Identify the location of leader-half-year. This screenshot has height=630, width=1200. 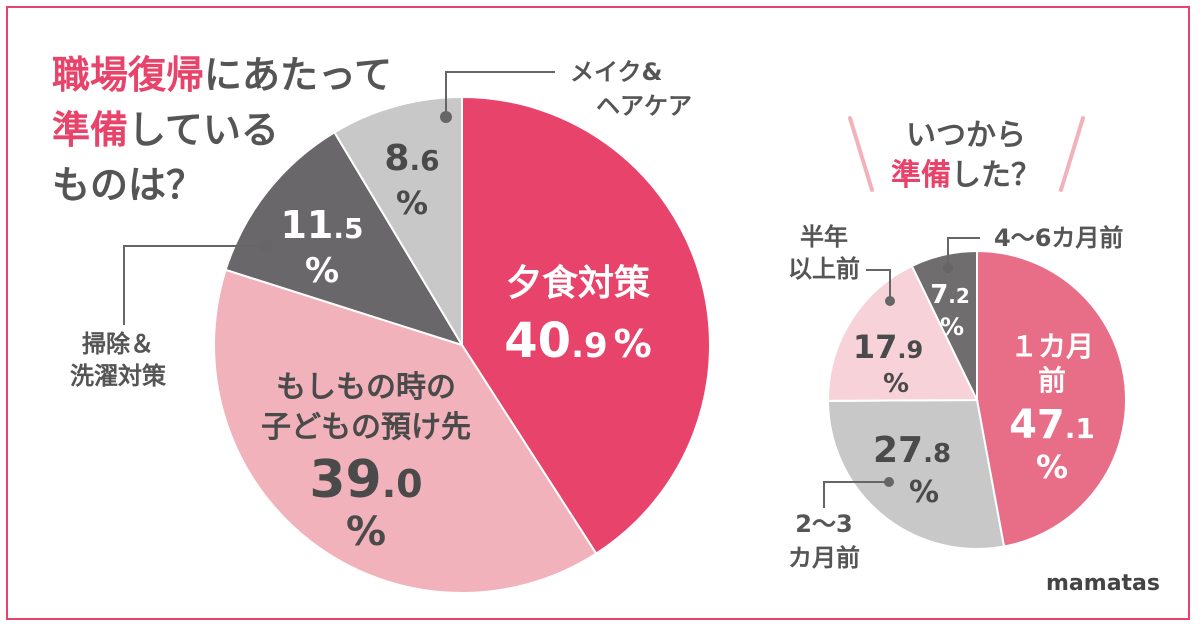
(878, 284).